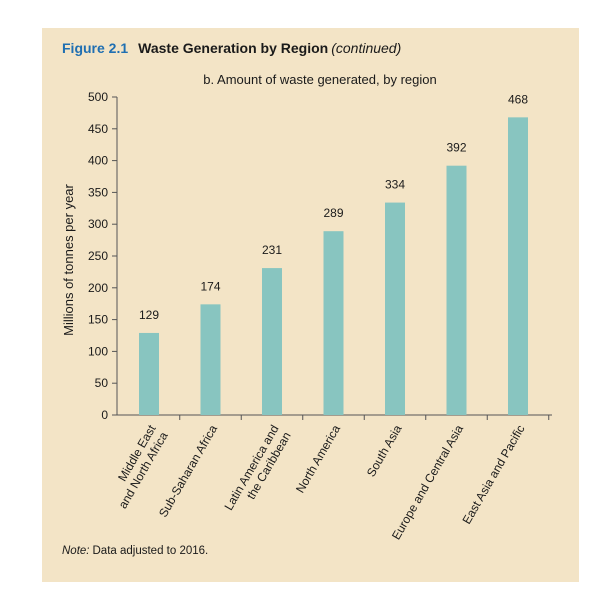 This screenshot has height=600, width=601. Describe the element at coordinates (98, 288) in the screenshot. I see `y-tick-label: 200` at that location.